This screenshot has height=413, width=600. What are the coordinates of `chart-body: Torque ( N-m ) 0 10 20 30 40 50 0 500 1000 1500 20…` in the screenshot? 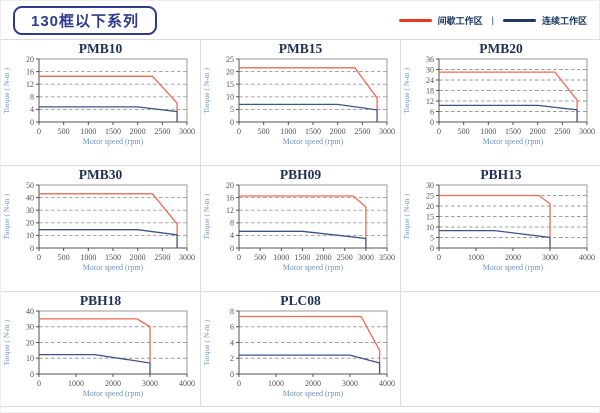 It's located at (100, 236).